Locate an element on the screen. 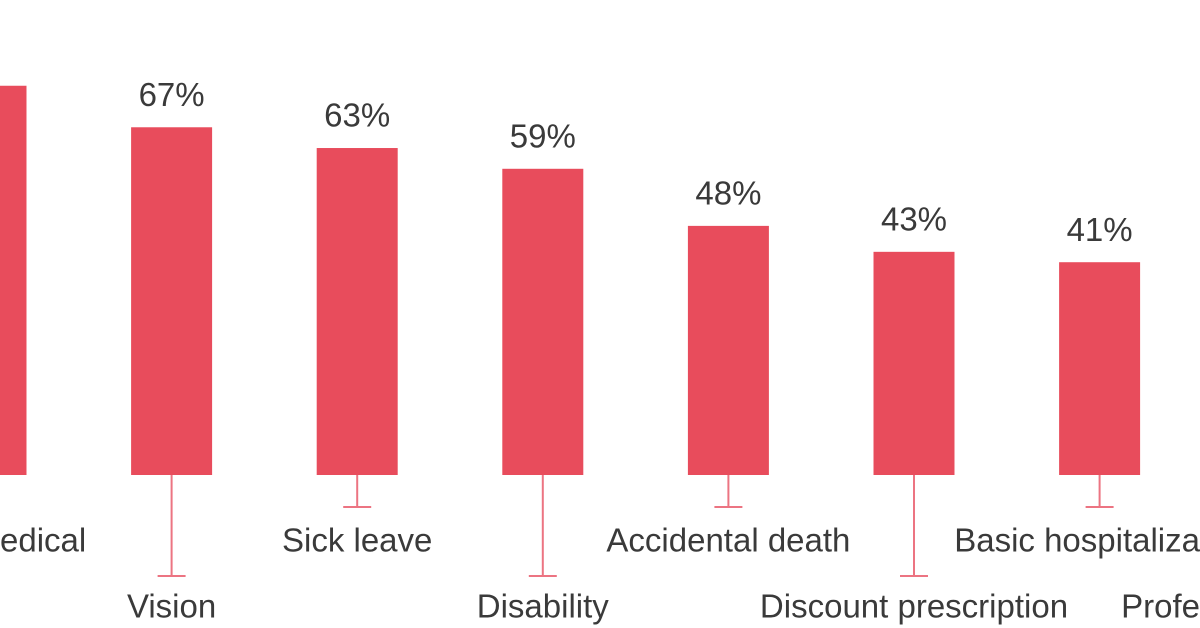  x-tick-label: Basic hospitaliza is located at coordinates (1077, 540).